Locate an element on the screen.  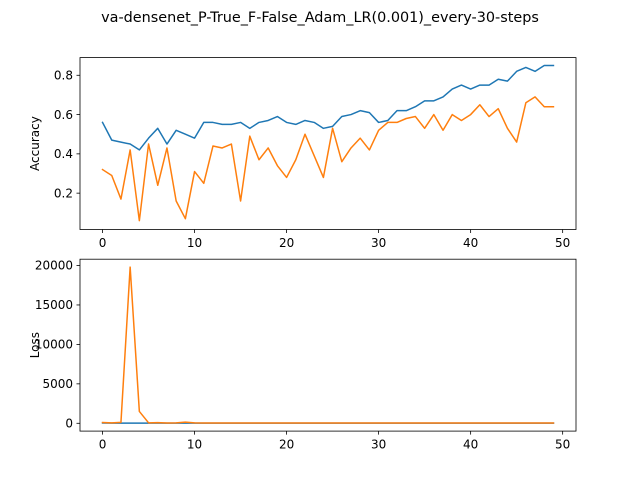
loss-ytick-label: 5000 is located at coordinates (57, 384).